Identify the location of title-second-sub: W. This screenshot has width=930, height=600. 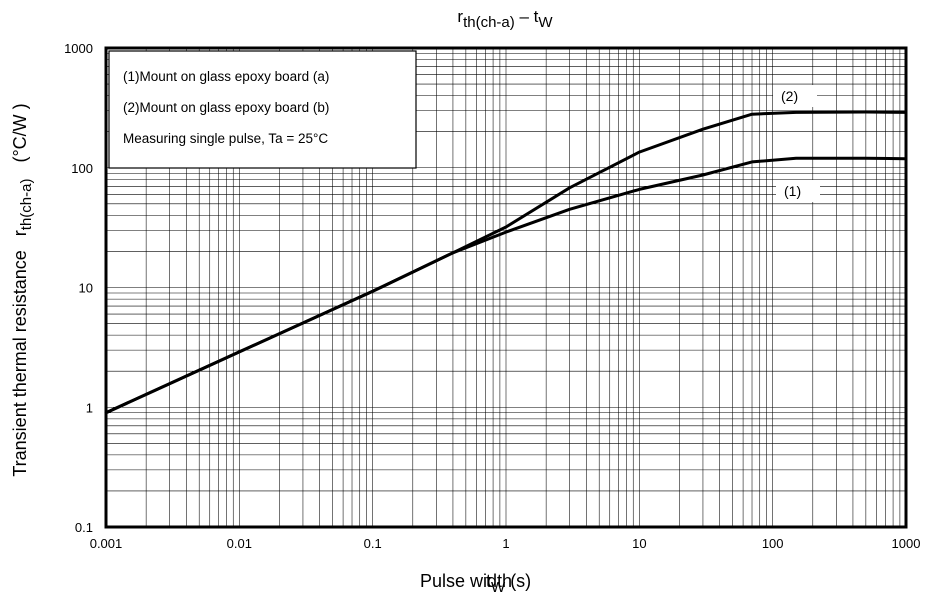
(545, 22).